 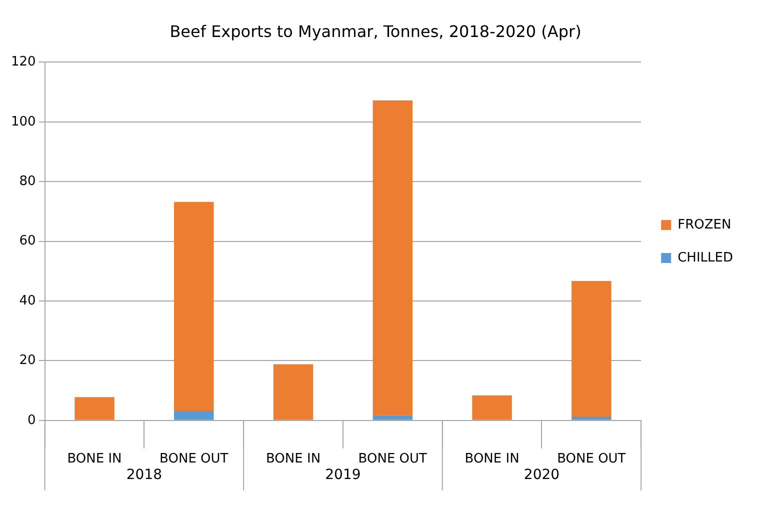 I want to click on text: 2018, so click(x=144, y=475).